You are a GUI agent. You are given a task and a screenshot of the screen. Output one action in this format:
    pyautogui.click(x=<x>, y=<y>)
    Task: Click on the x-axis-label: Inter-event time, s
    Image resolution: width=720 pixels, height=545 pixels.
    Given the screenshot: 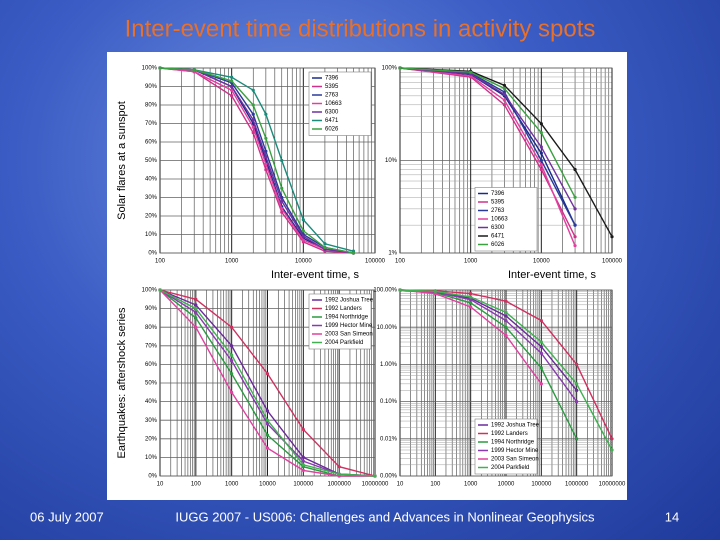 What is the action you would take?
    pyautogui.click(x=552, y=275)
    